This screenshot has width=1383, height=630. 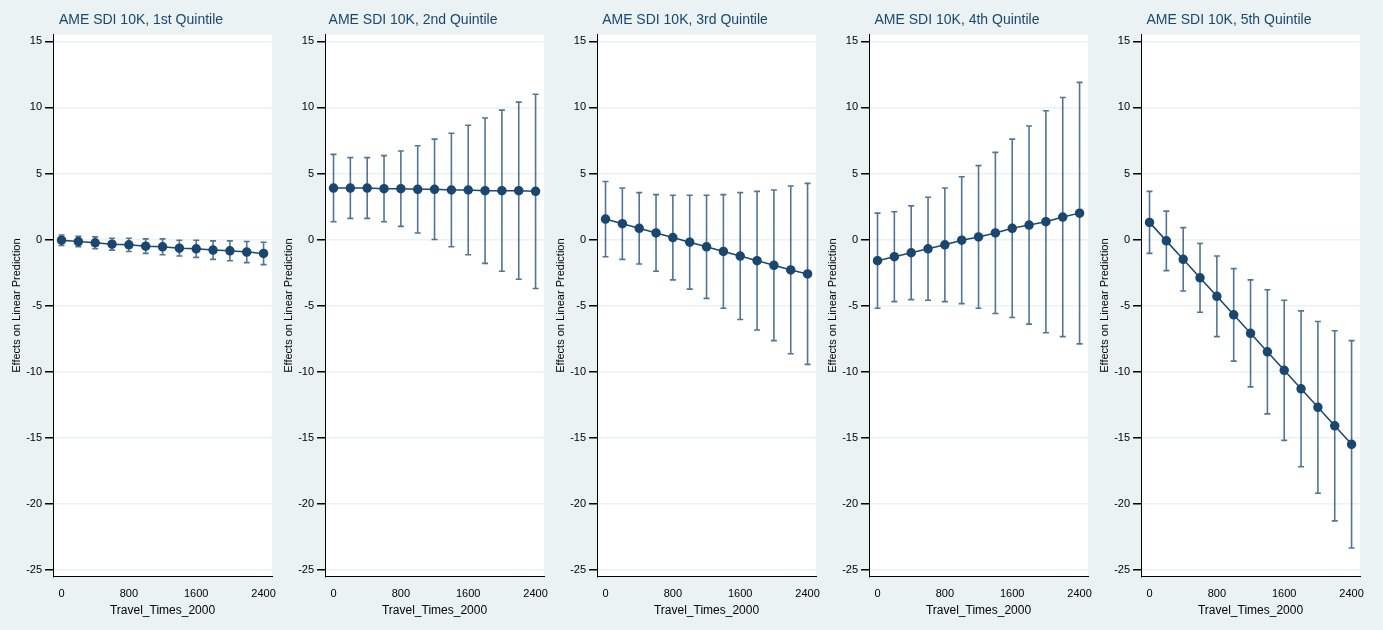 I want to click on chart-title: AME SDI 10K, 3rd Quintile, so click(x=685, y=19).